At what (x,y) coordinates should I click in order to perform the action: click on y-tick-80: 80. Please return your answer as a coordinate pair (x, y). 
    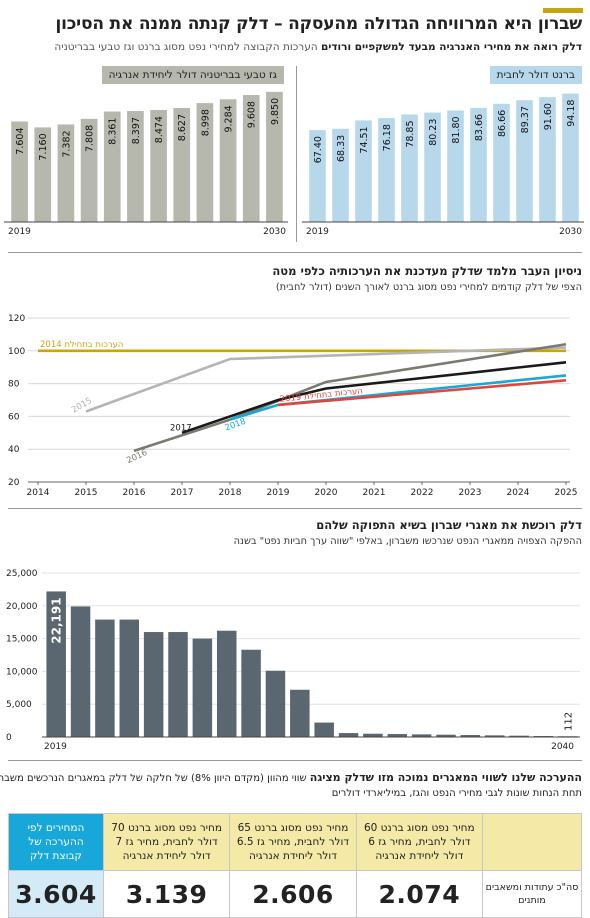
    Looking at the image, I should click on (14, 385).